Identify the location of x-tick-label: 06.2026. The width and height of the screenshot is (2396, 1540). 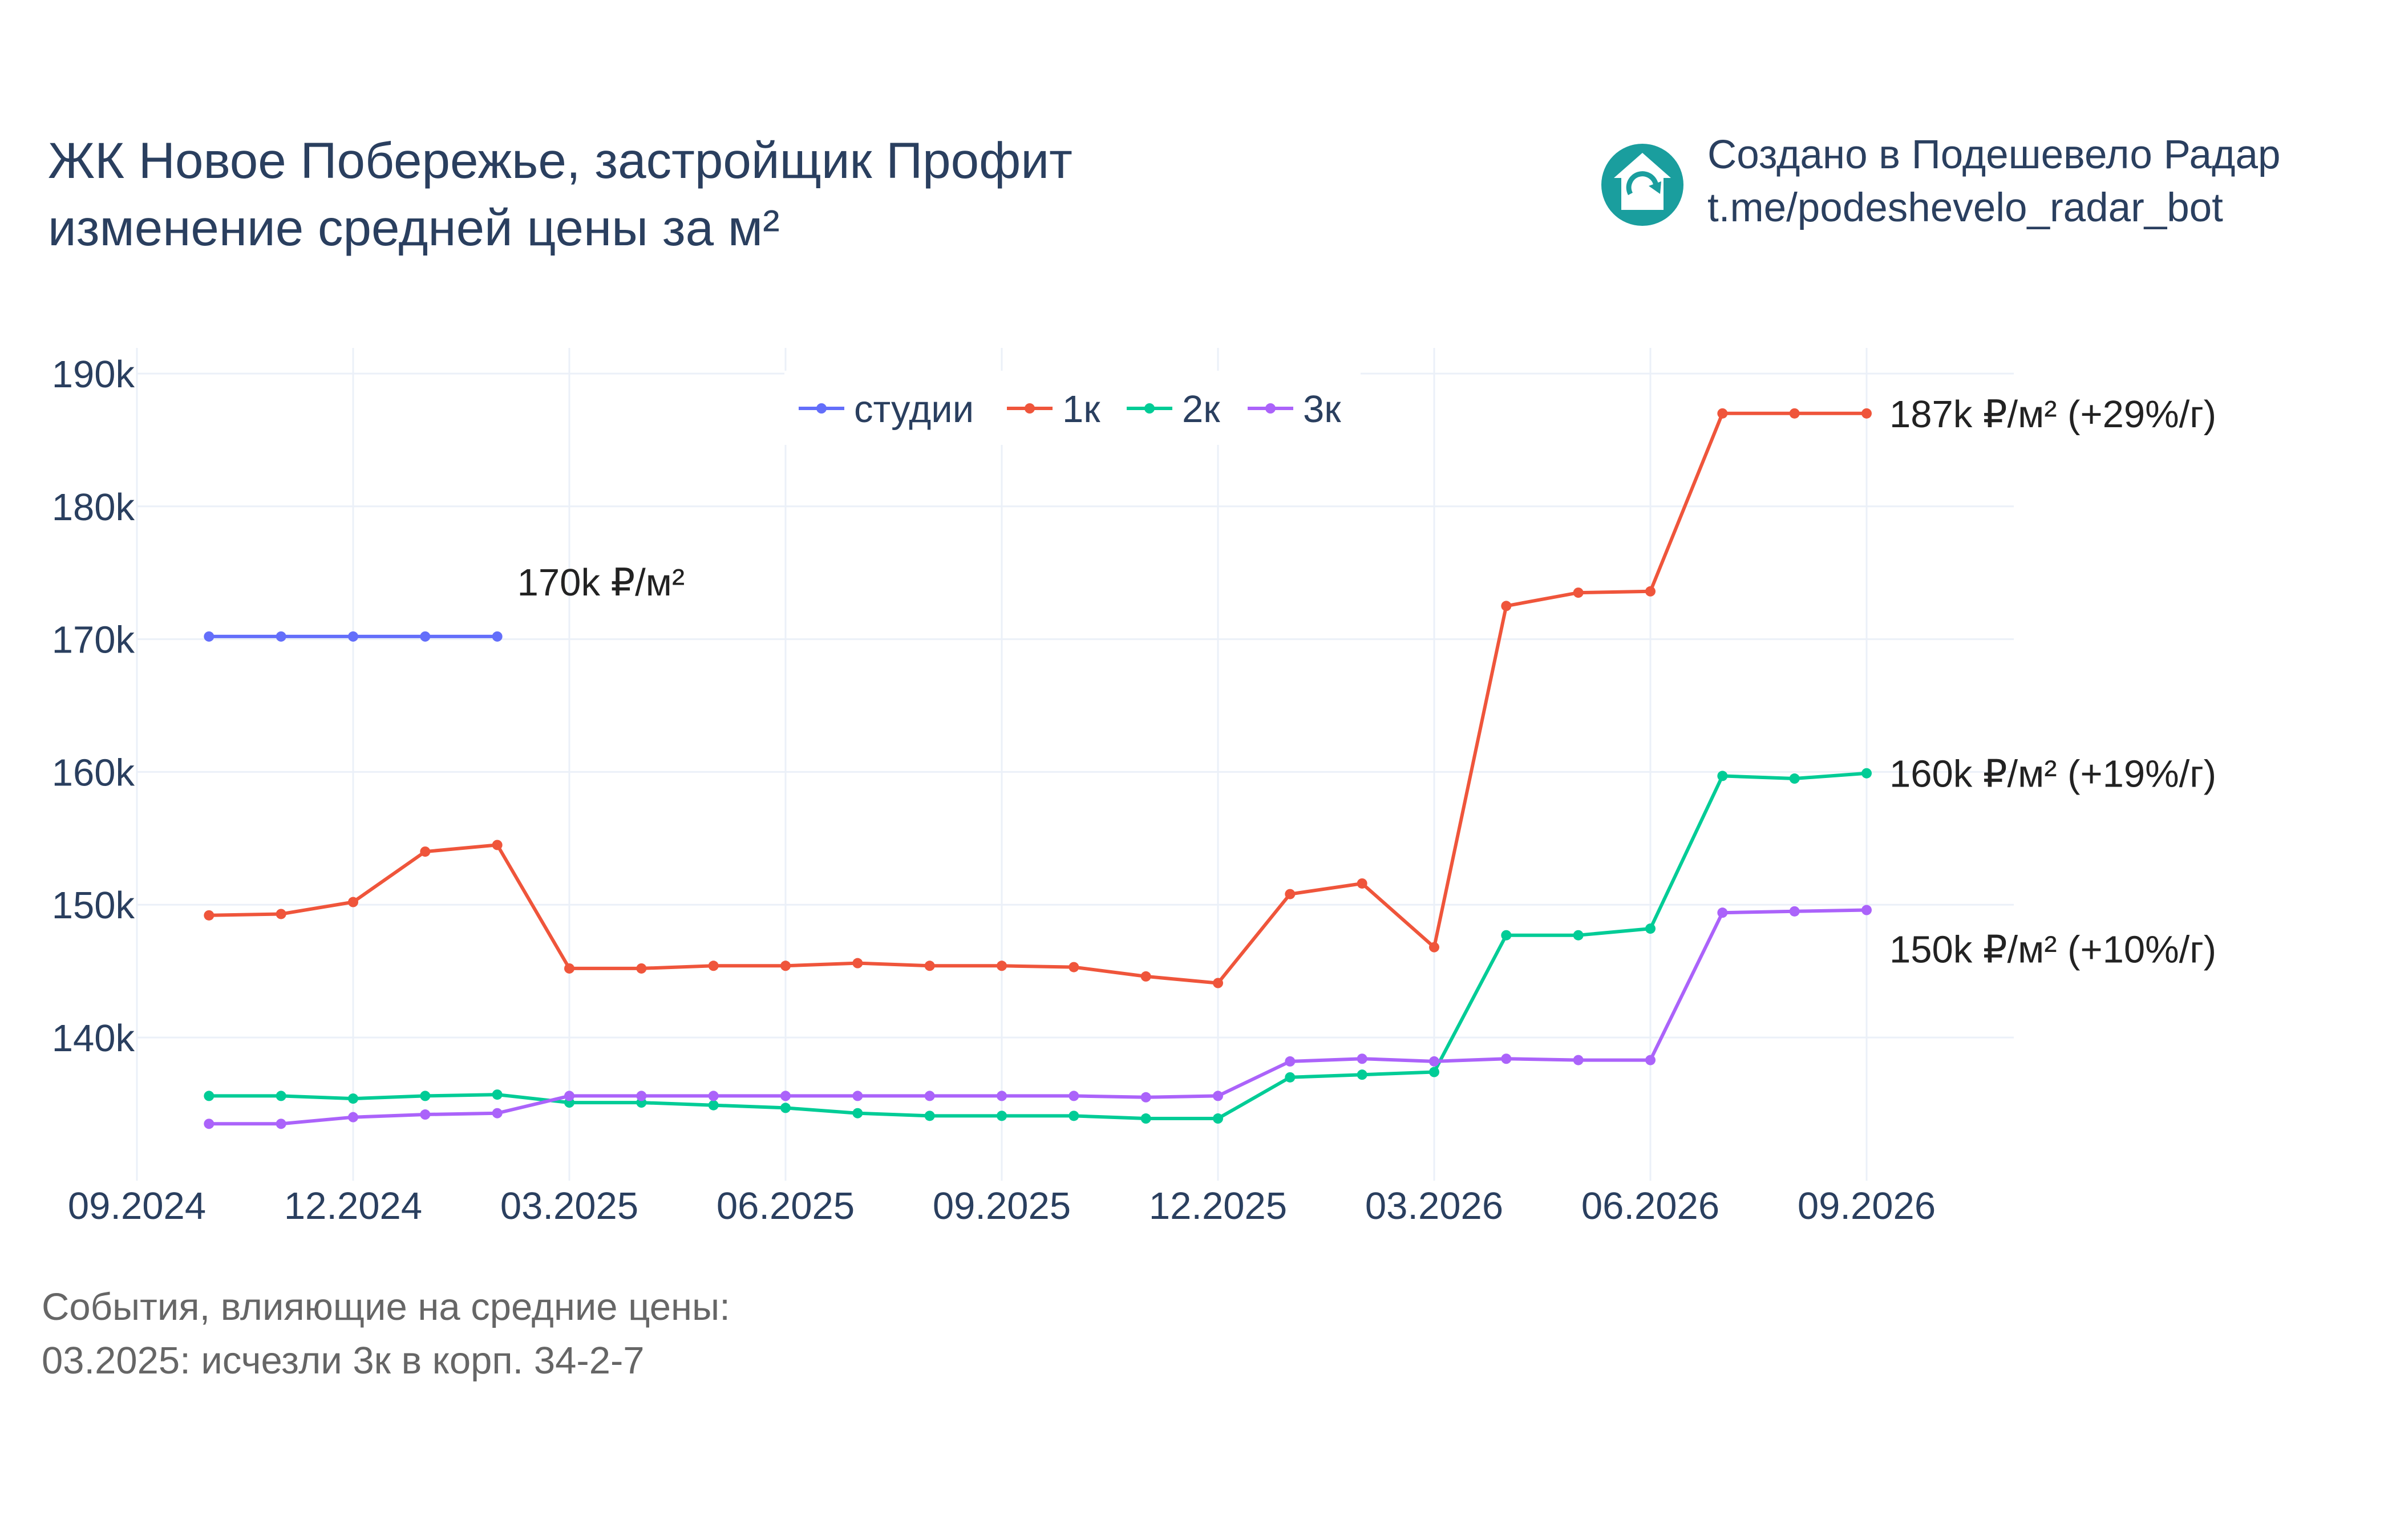
(1650, 1206).